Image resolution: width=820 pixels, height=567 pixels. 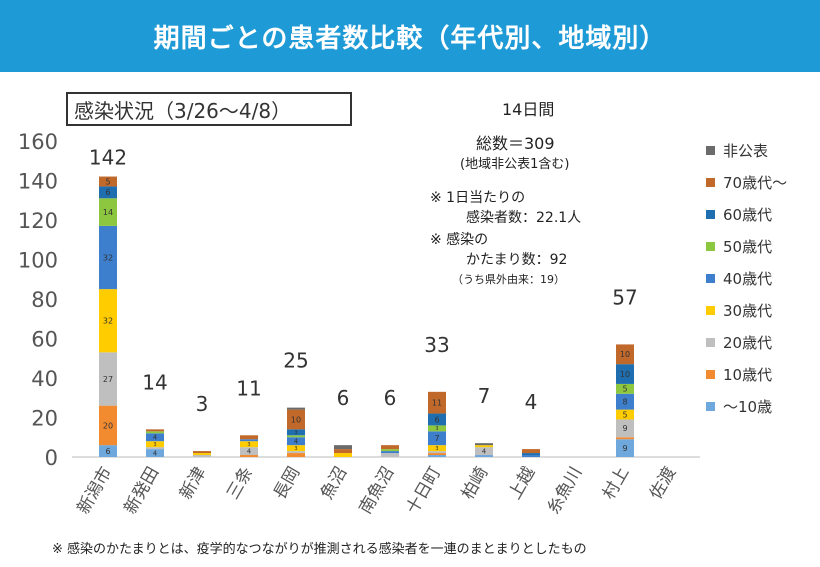 I want to click on category-label: 新潟市, so click(x=95, y=491).